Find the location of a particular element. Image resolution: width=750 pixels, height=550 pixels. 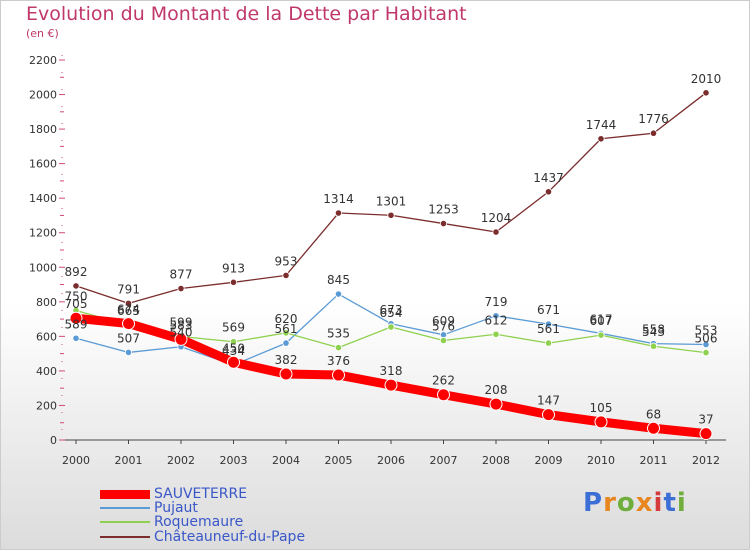

data-label: 665 is located at coordinates (128, 311).